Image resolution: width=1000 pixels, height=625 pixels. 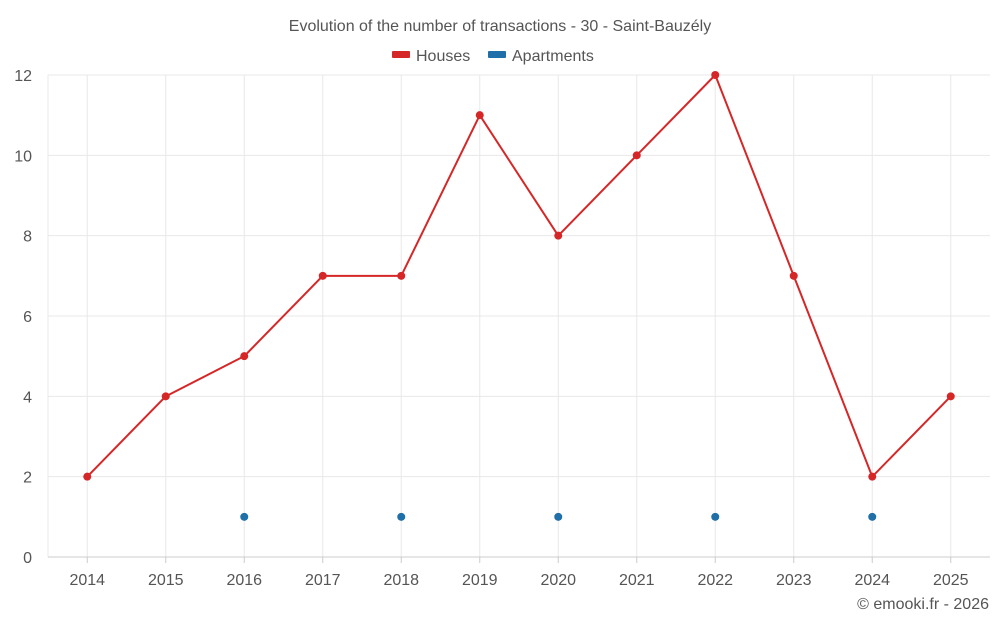 I want to click on legend-label-houses: Houses, so click(x=443, y=56).